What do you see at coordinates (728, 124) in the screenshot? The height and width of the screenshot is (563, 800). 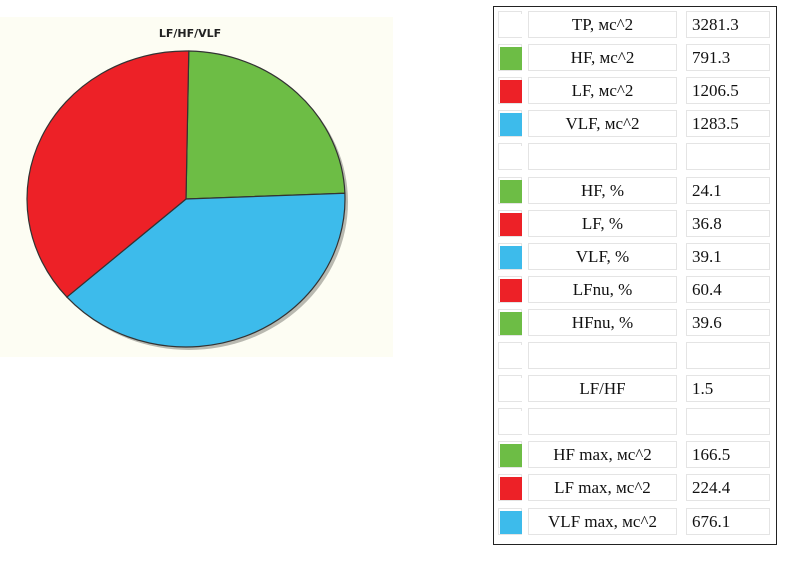 I see `row-value: 1283.5` at bounding box center [728, 124].